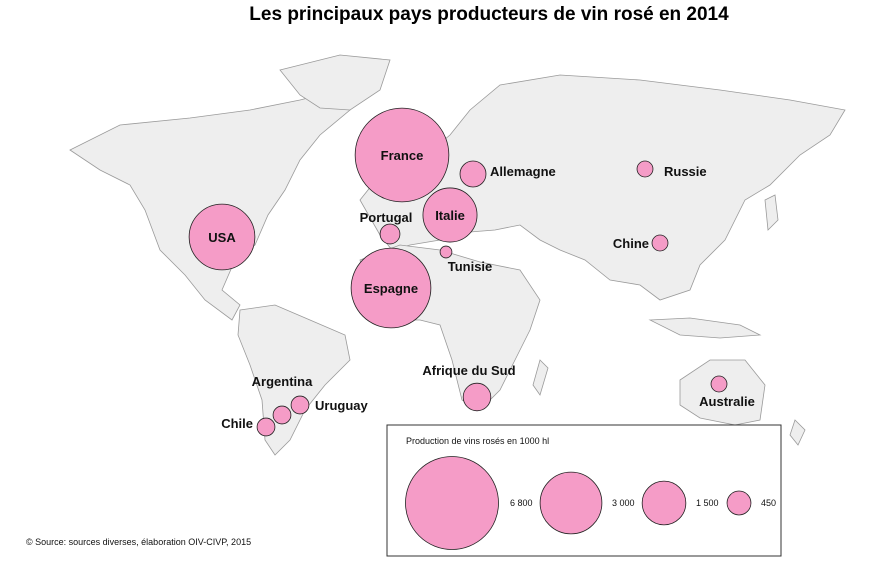  What do you see at coordinates (707, 503) in the screenshot?
I see `legend-label: 1 500` at bounding box center [707, 503].